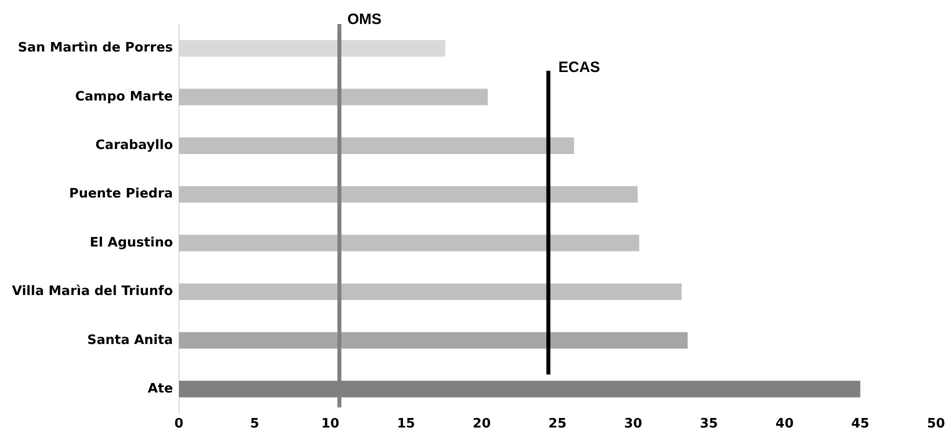  Describe the element at coordinates (161, 388) in the screenshot. I see `y-tick-label: Ate` at that location.